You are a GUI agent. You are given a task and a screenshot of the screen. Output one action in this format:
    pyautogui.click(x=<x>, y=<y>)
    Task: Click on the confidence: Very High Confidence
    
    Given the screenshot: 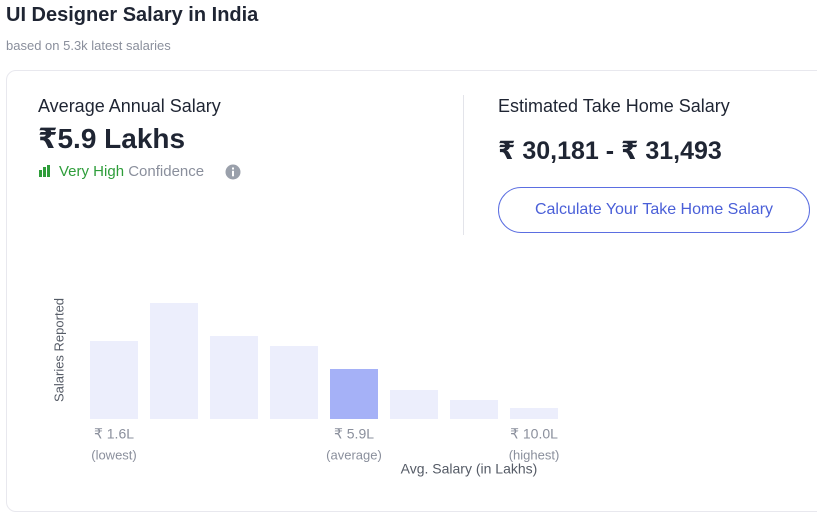 What is the action you would take?
    pyautogui.click(x=131, y=171)
    